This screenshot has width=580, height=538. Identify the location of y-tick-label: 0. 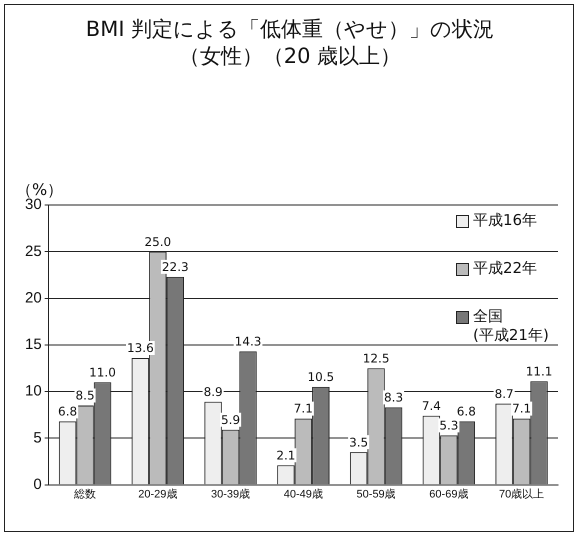
(37, 484).